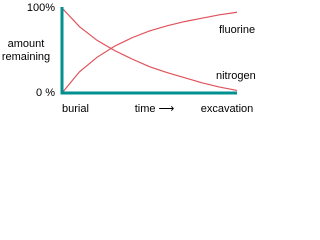 This screenshot has height=240, width=320. I want to click on y-tick-label: 100%, so click(41, 8).